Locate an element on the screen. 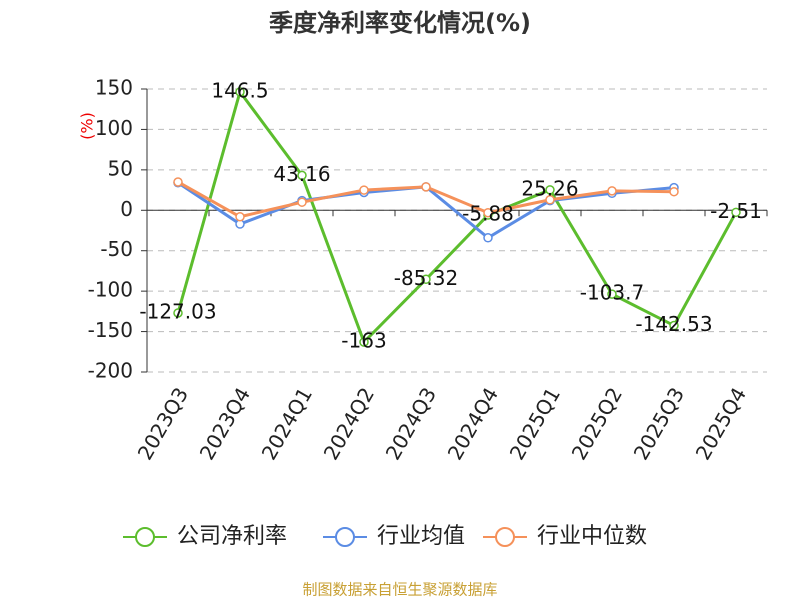  y-tick-label: 0 is located at coordinates (126, 209).